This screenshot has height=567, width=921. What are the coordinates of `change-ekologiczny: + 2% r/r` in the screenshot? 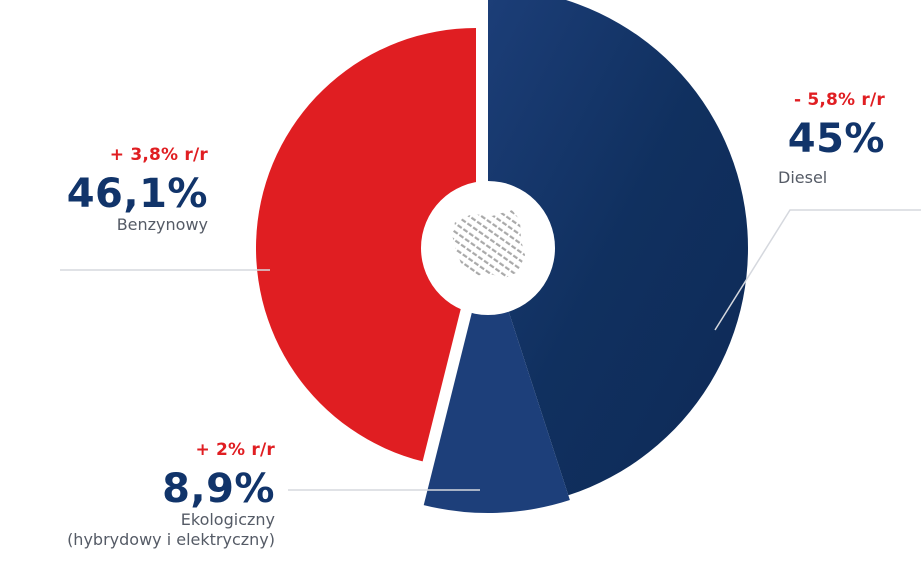 It's located at (235, 450).